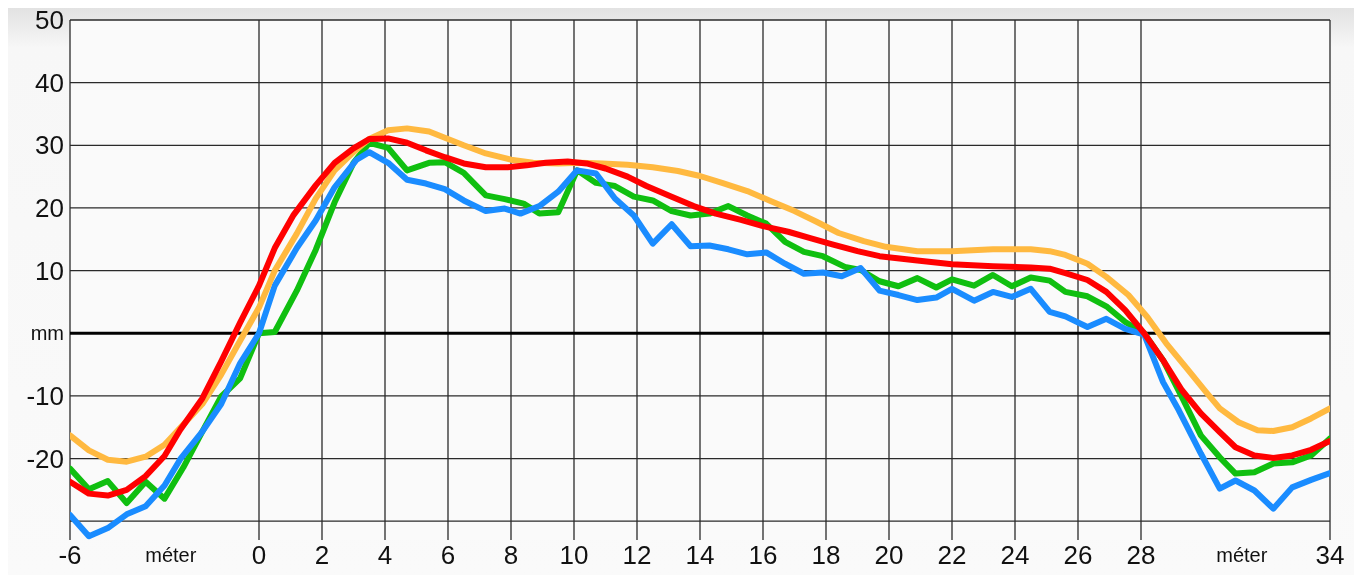  I want to click on x-tick-label: 26, so click(1078, 555).